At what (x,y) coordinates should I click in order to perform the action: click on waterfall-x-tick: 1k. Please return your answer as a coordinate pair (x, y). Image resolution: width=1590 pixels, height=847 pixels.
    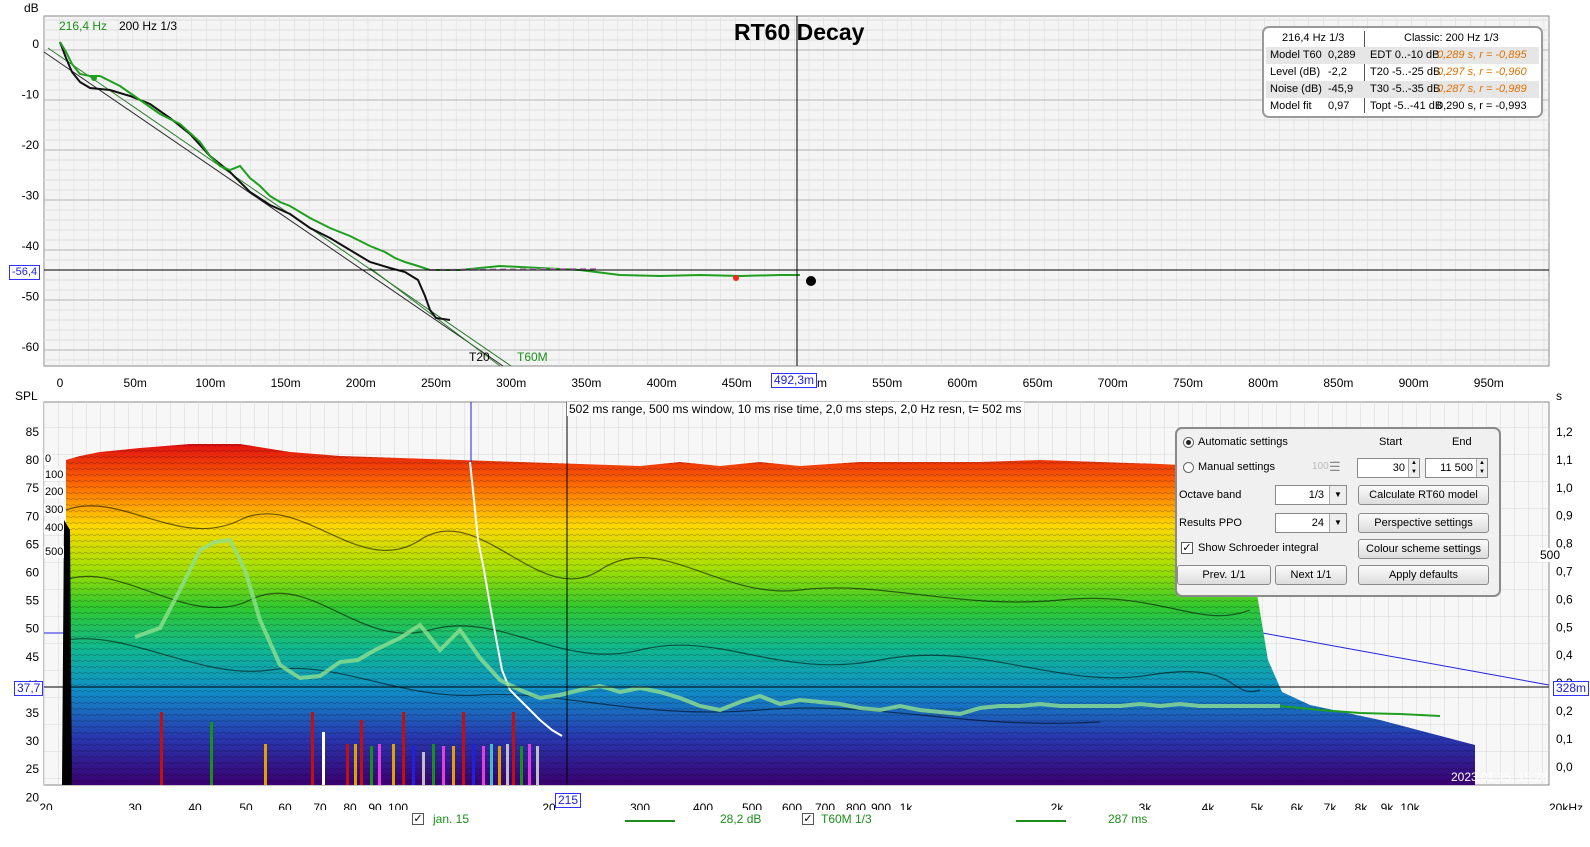
    Looking at the image, I should click on (907, 805).